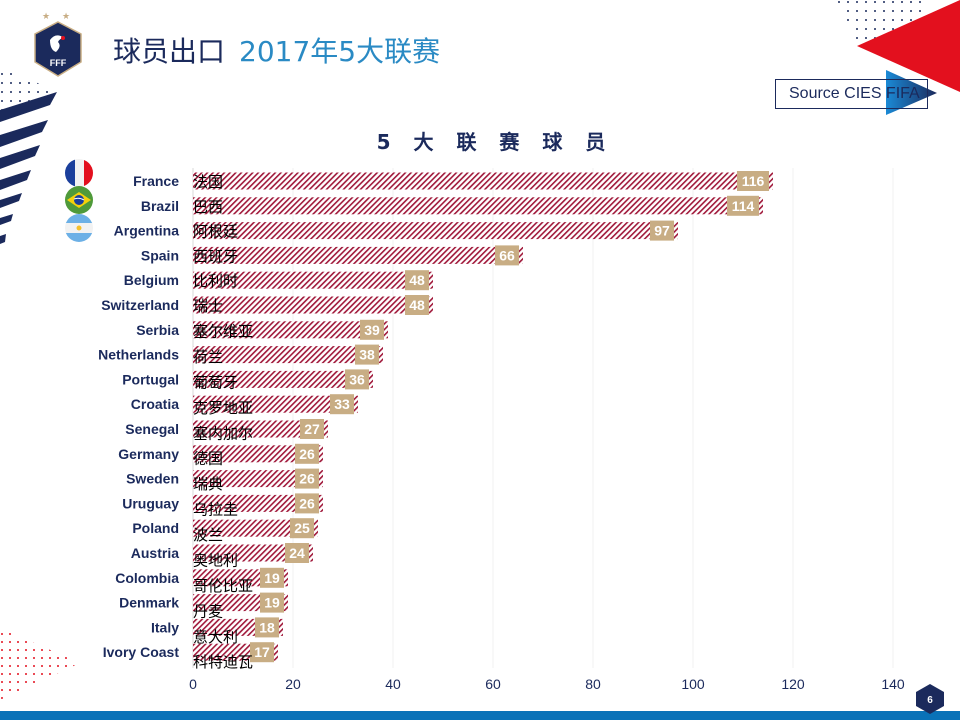 This screenshot has width=960, height=720. I want to click on category-label-cn: 荷兰, so click(208, 357).